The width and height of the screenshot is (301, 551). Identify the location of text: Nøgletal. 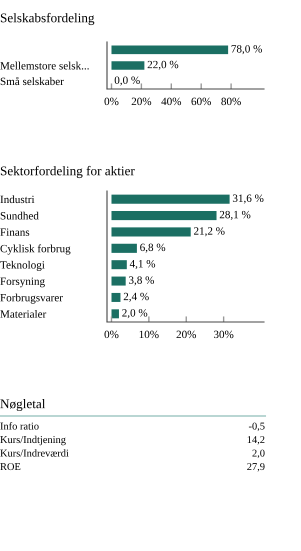
(23, 405).